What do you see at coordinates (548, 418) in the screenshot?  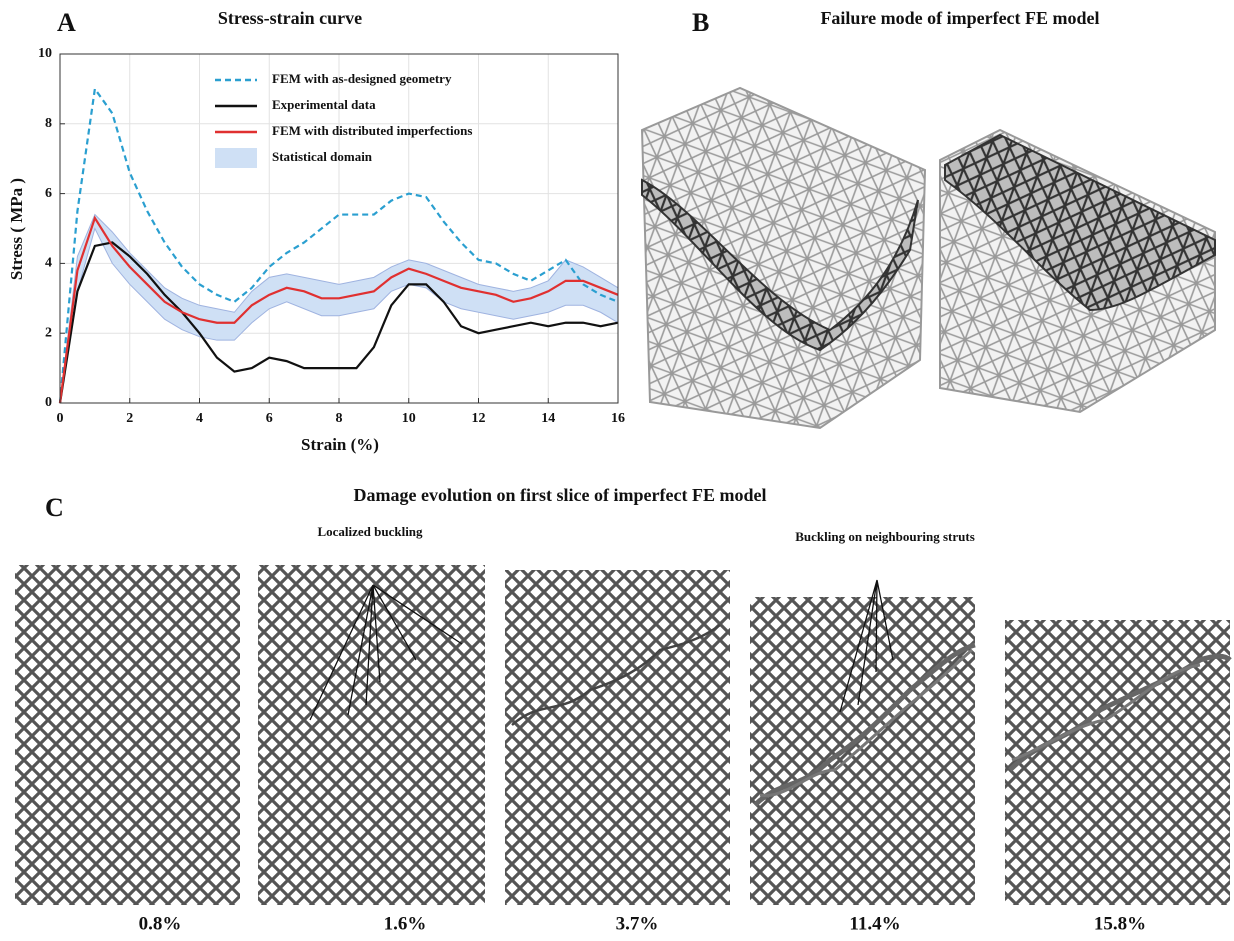 I see `x-tick-label: 14` at bounding box center [548, 418].